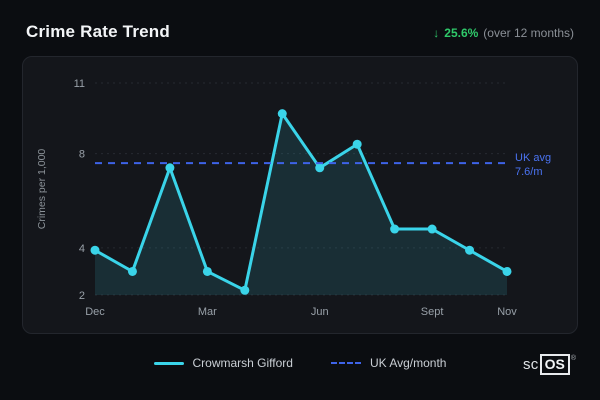 The width and height of the screenshot is (600, 400). I want to click on legend-item-uk-avg: UK Avg/month, so click(388, 363).